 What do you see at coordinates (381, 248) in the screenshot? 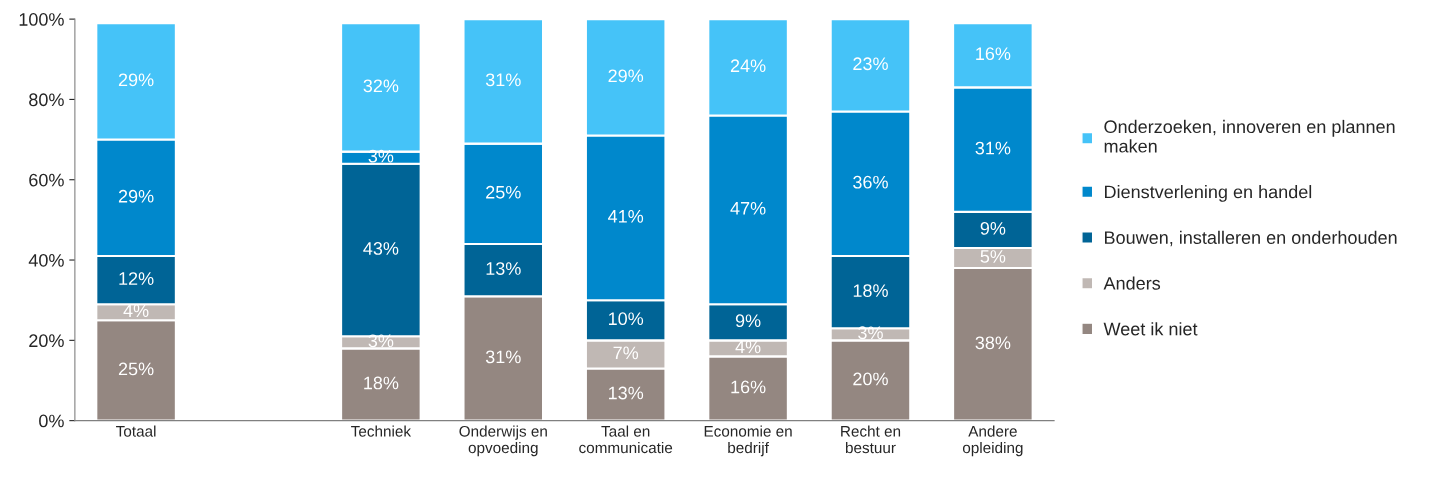
I see `data-label: 43%` at bounding box center [381, 248].